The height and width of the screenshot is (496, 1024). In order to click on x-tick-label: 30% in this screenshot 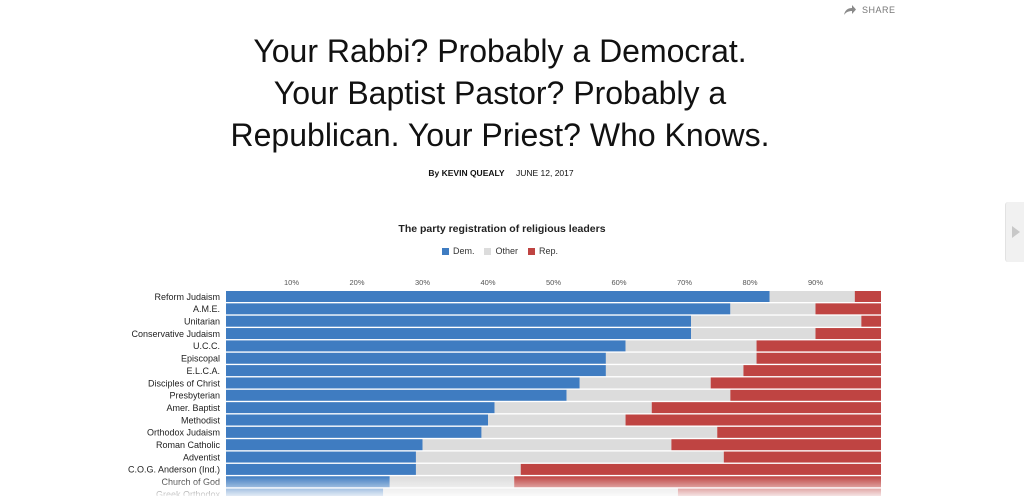, I will do `click(422, 282)`.